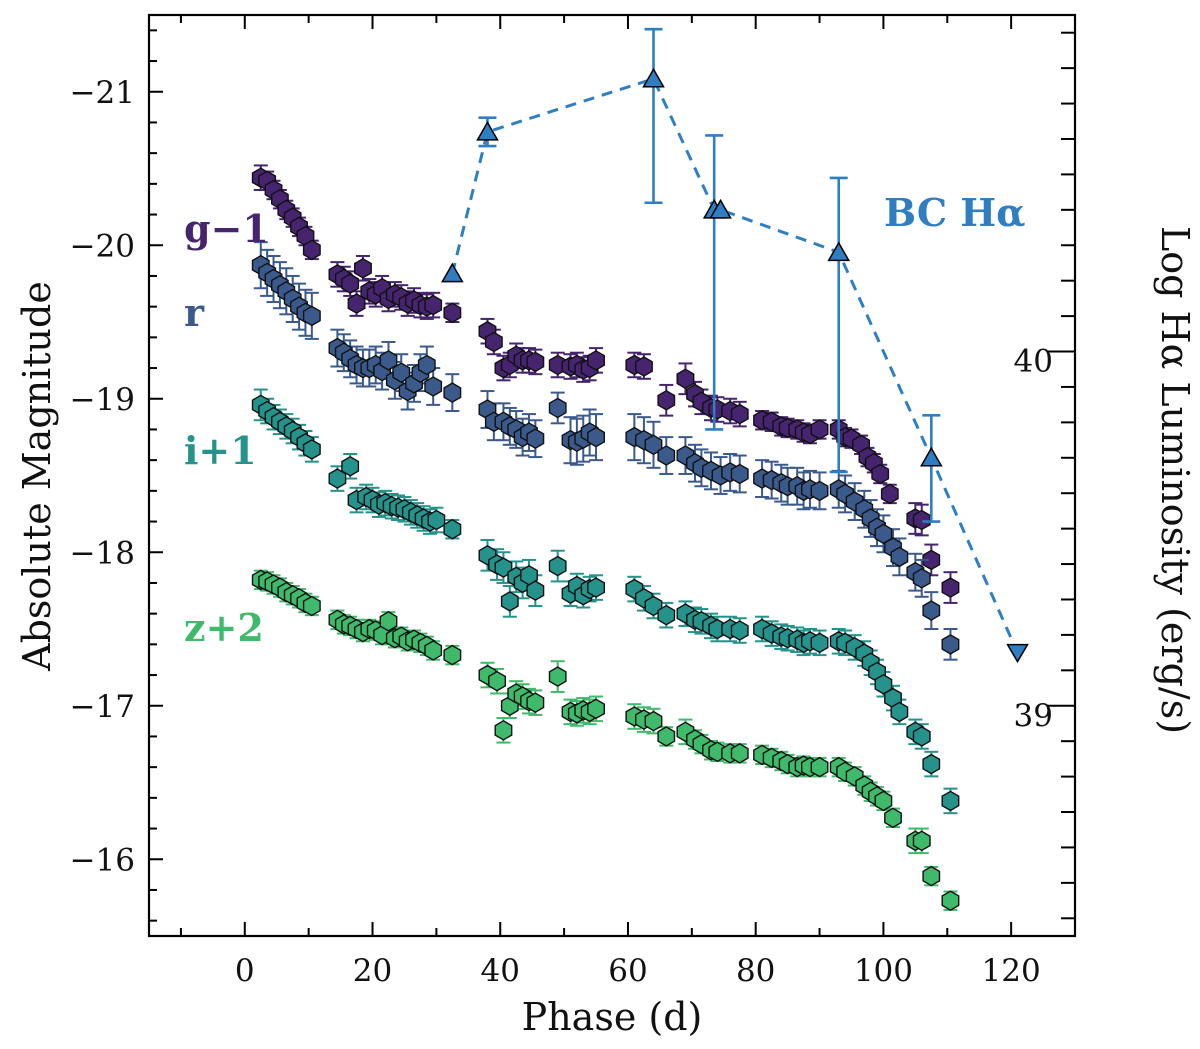 The height and width of the screenshot is (1049, 1200). Describe the element at coordinates (116, 475) in the screenshot. I see `y-axis-ticks: −16 −17 −18 −19 −20 −21` at that location.